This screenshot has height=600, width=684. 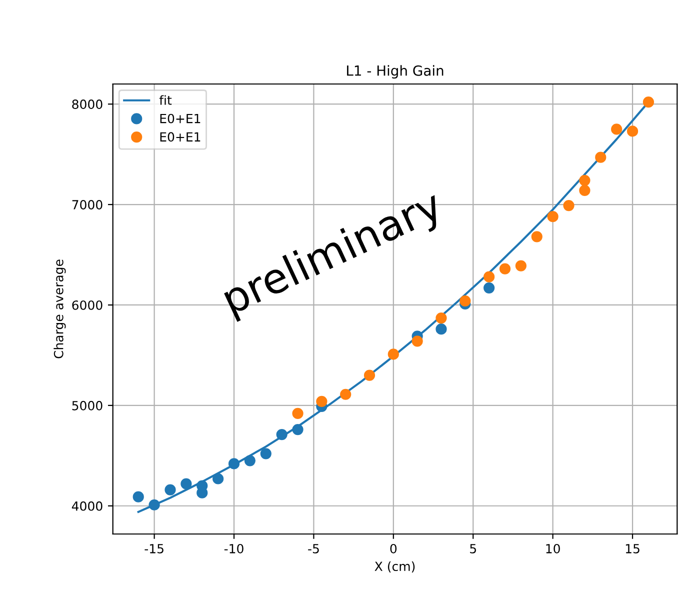 I want to click on chart-title: L1 - High Gain, so click(x=395, y=72).